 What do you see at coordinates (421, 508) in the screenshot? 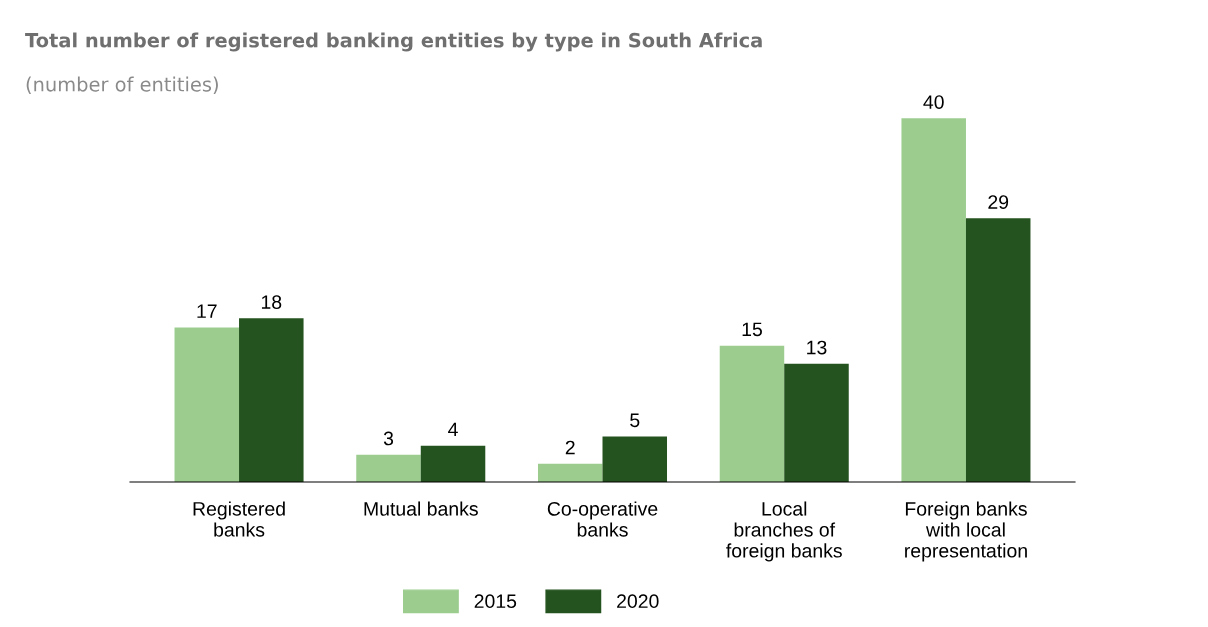
I see `x-tick-label: Mutual banks` at bounding box center [421, 508].